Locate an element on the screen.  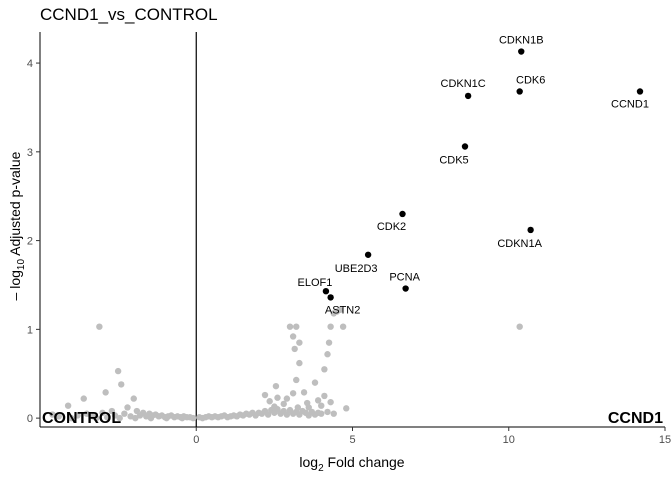
gene-label-astn2: ASTN2 is located at coordinates (342, 310).